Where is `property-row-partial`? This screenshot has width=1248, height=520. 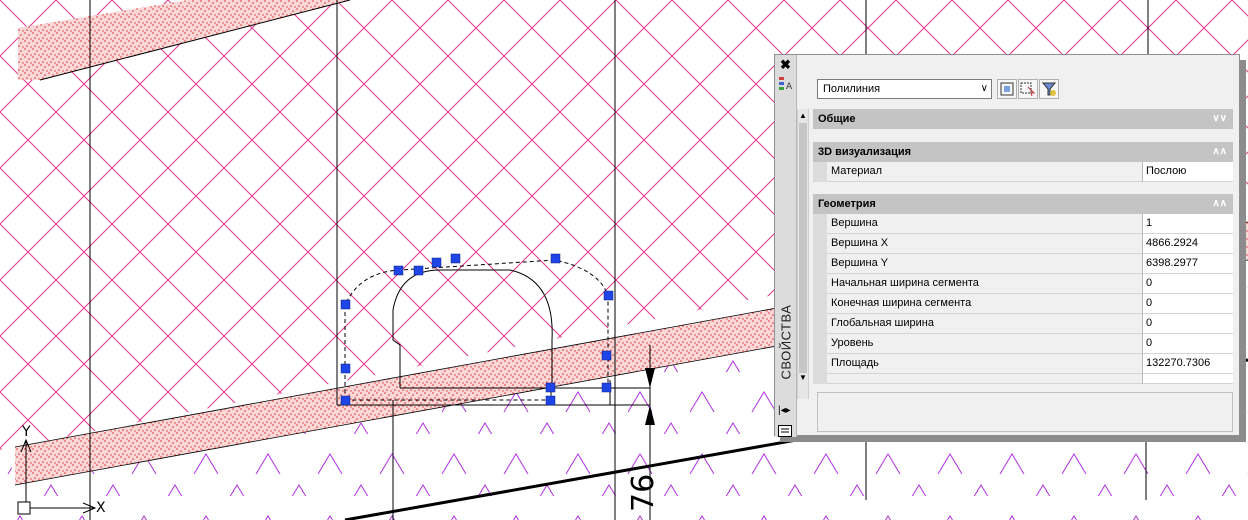 property-row-partial is located at coordinates (1023, 379).